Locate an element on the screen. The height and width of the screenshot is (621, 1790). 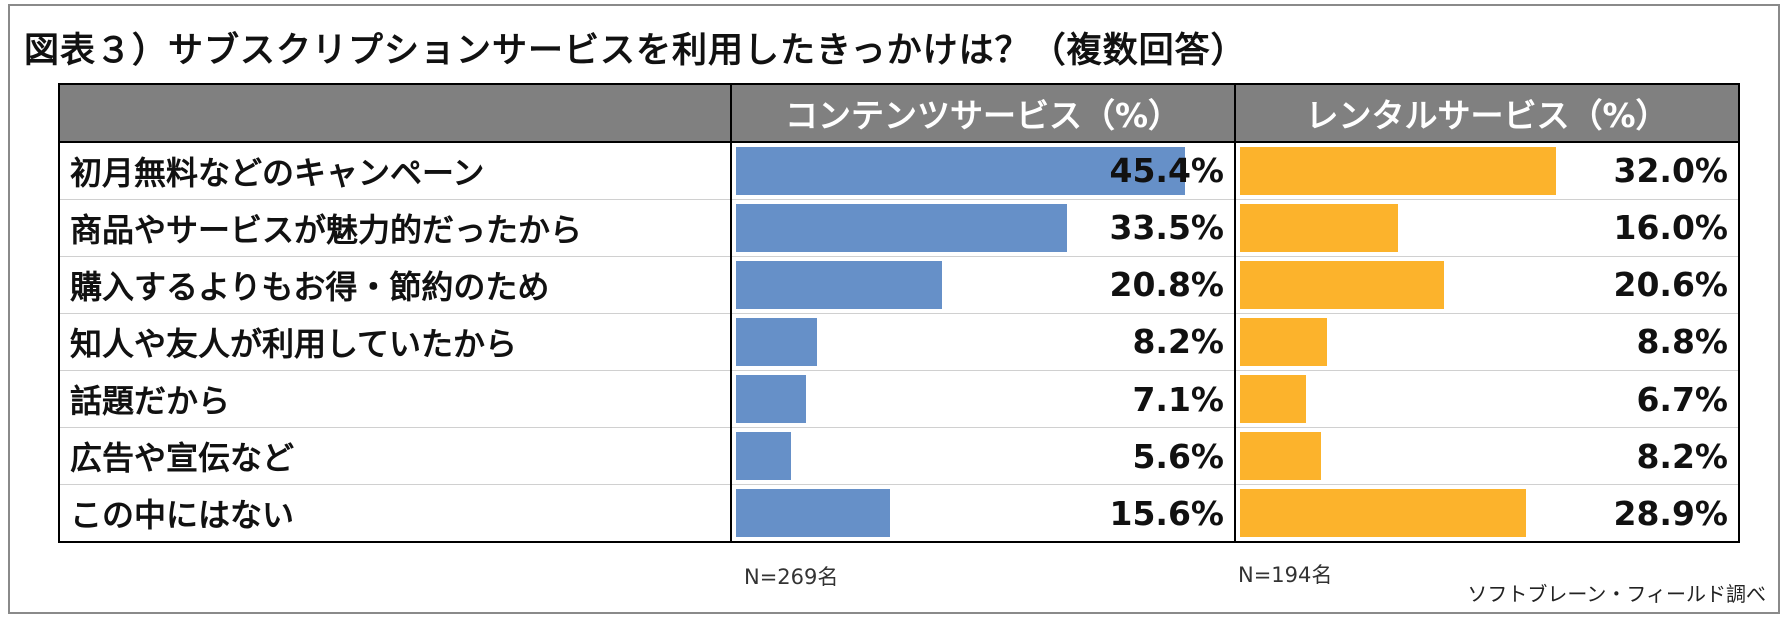
category-label: 広告や宣伝など is located at coordinates (395, 456).